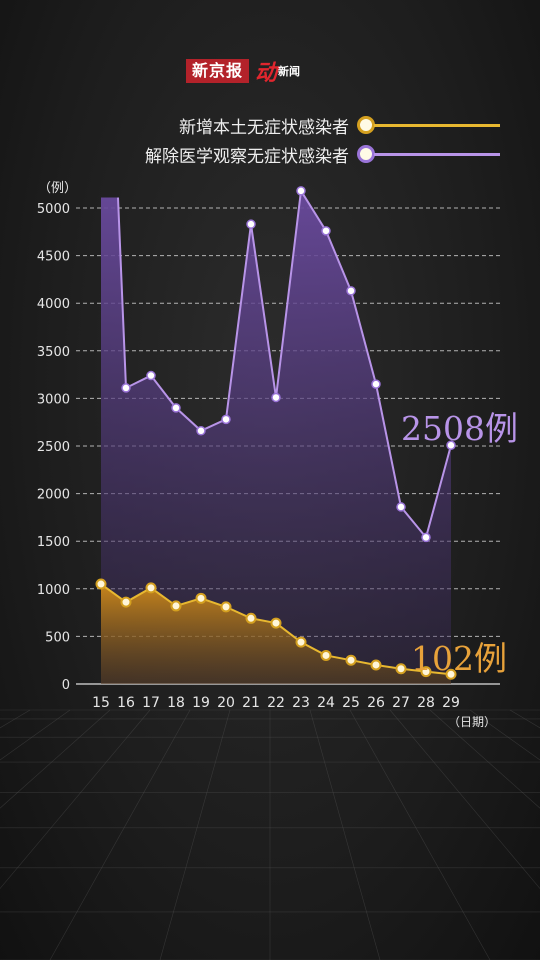 Image resolution: width=540 pixels, height=960 pixels. What do you see at coordinates (101, 703) in the screenshot?
I see `x-tick-label: 15` at bounding box center [101, 703].